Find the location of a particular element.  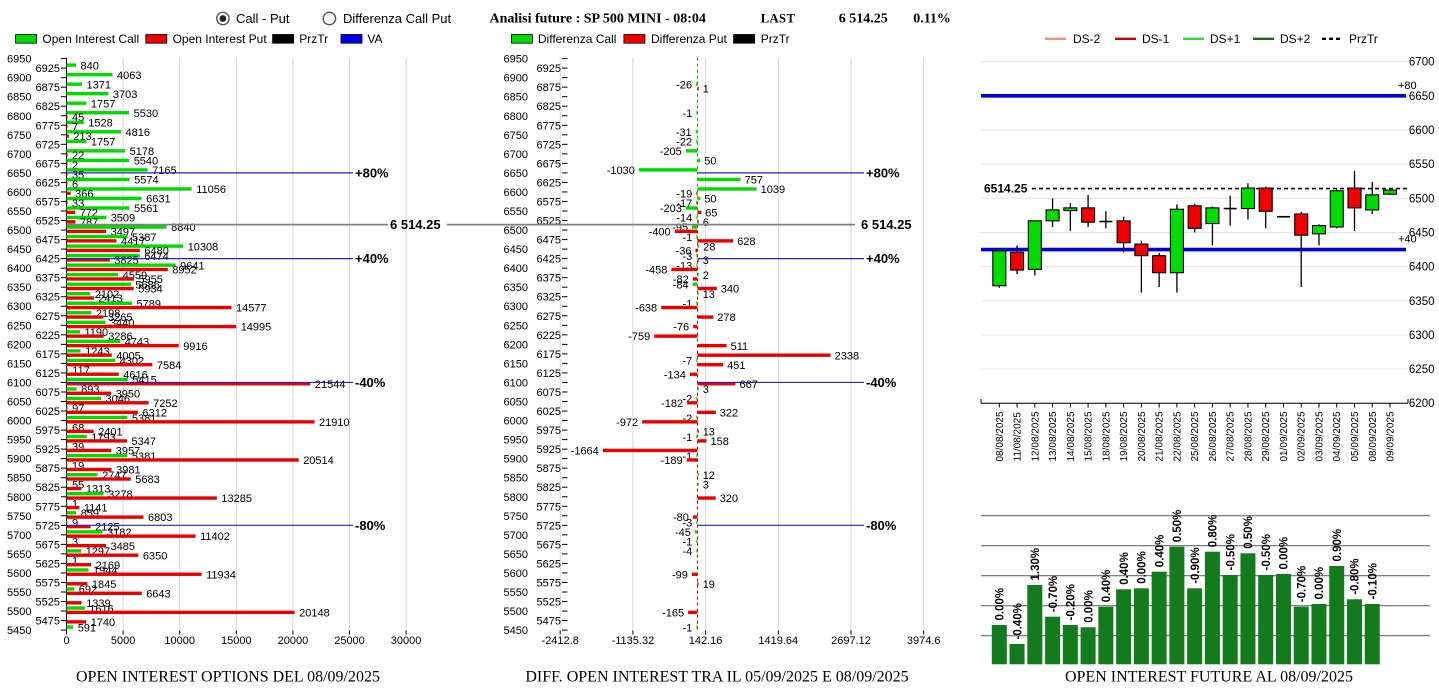

svg-text: 4816 is located at coordinates (138, 133).